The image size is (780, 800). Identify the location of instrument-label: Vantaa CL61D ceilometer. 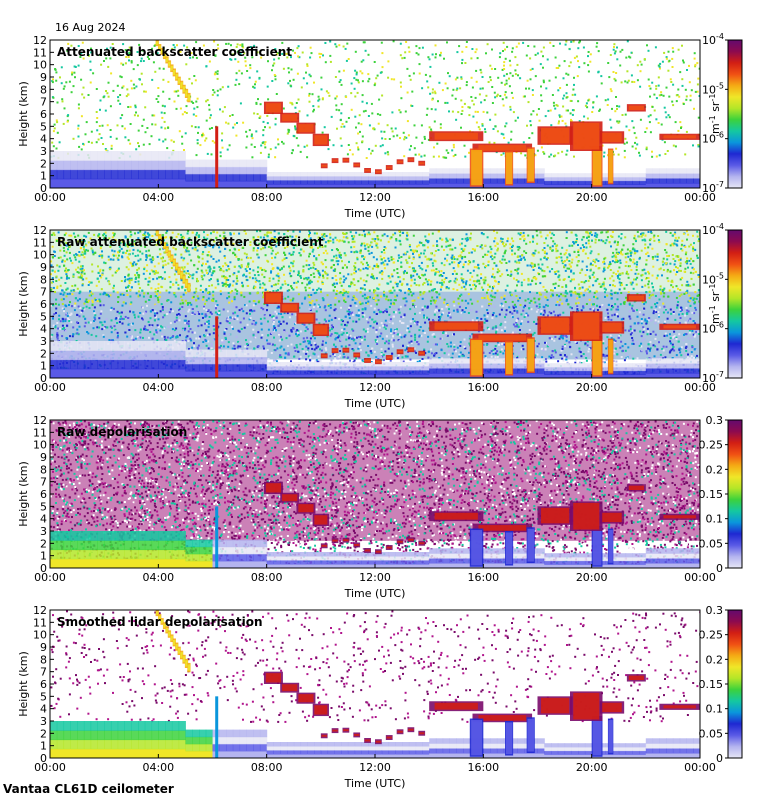
(88, 789).